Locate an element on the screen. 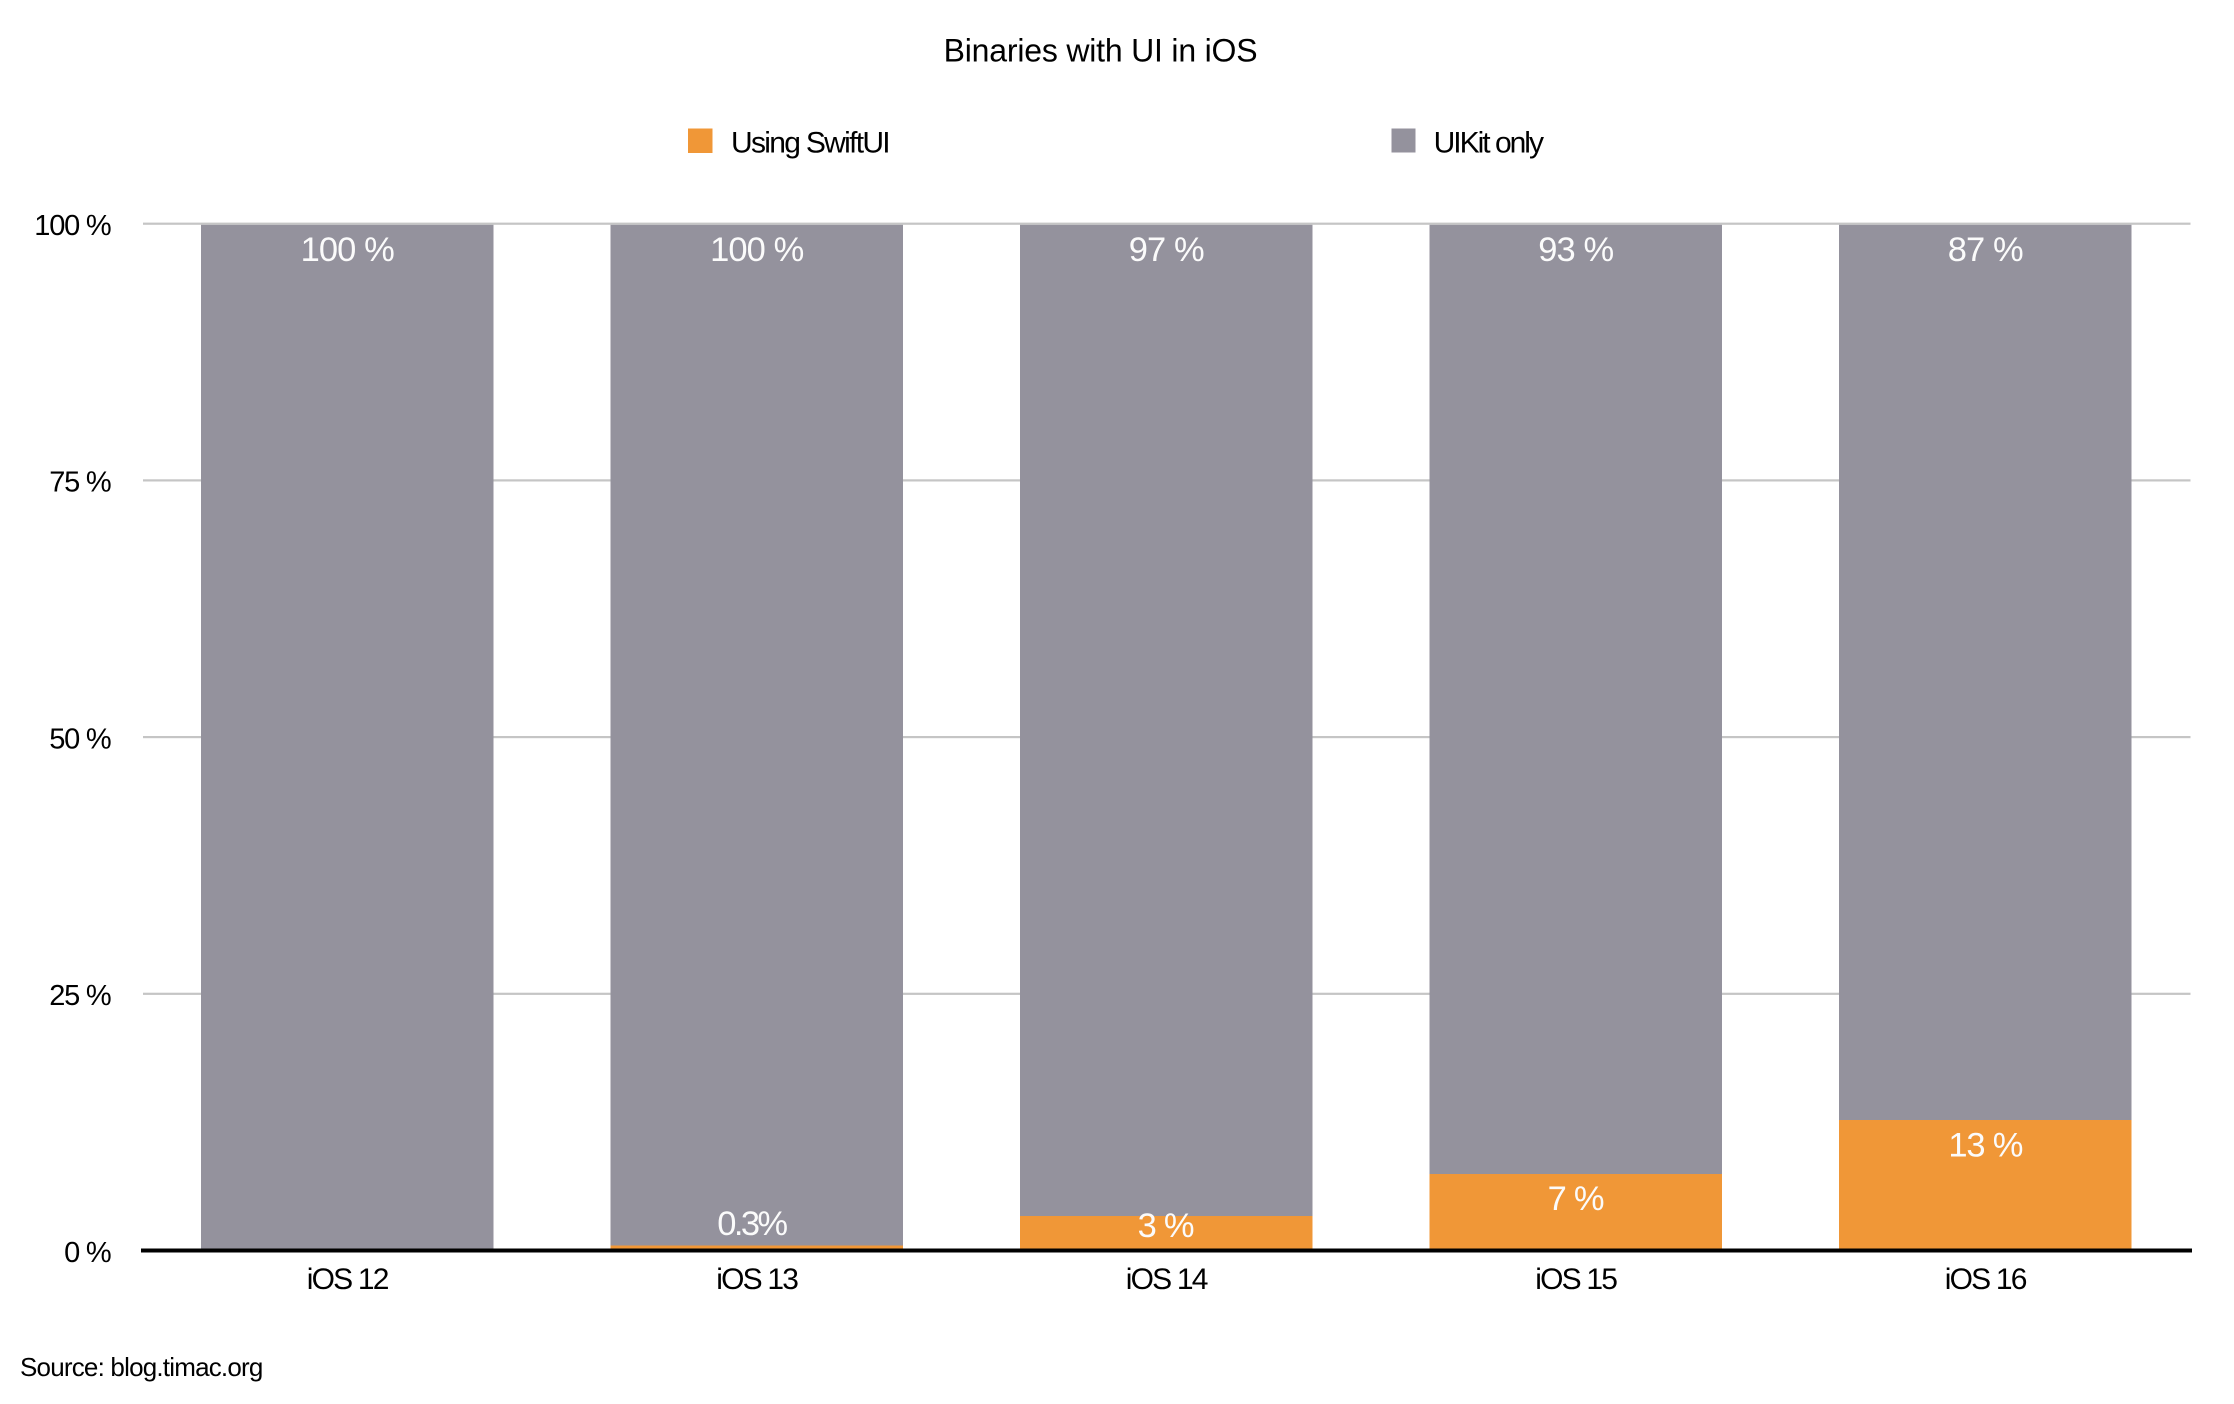 This screenshot has width=2234, height=1404. svg-text: iOS 15 is located at coordinates (1576, 1279).